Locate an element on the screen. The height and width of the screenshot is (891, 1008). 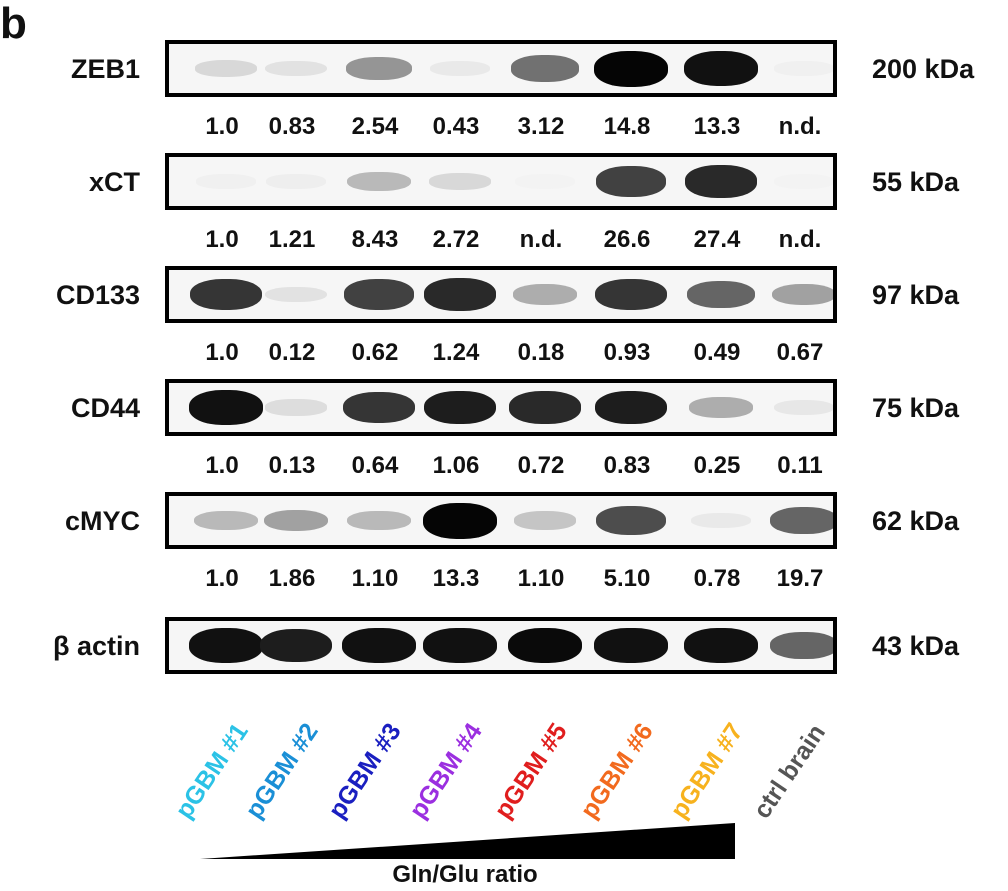
lane-label: pGBM #4 is located at coordinates (446, 771).